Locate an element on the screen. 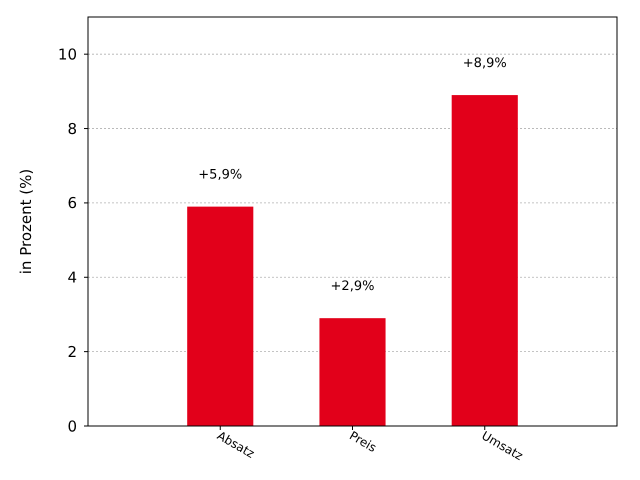 This screenshot has height=480, width=640. y-tick-label: 4 is located at coordinates (72, 277).